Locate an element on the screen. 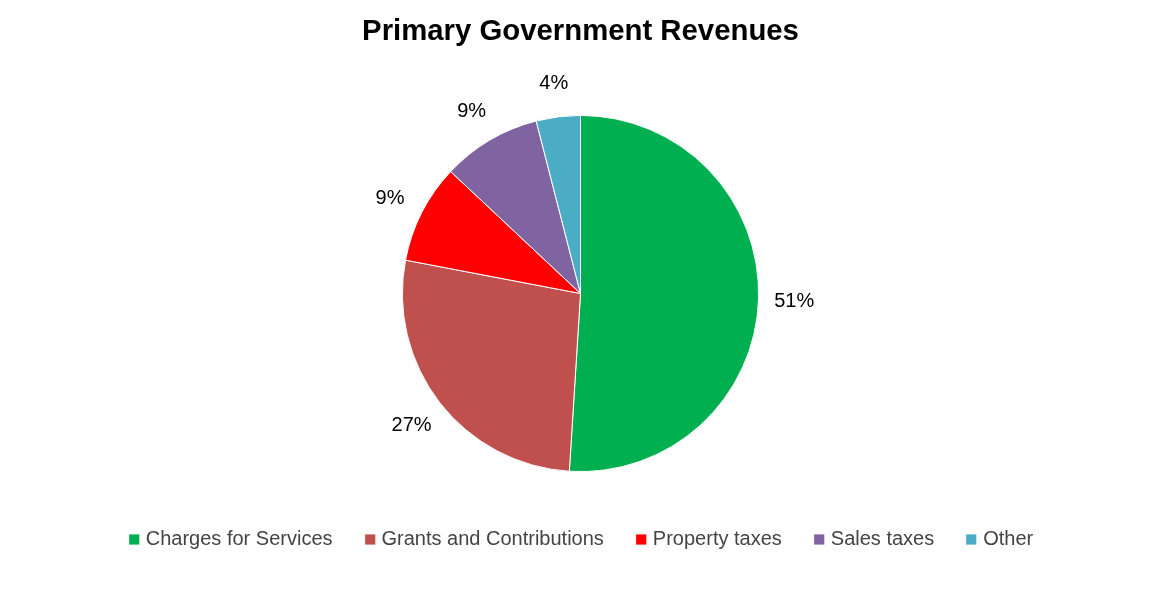 The image size is (1164, 604). legend-label: Sales taxes is located at coordinates (882, 538).